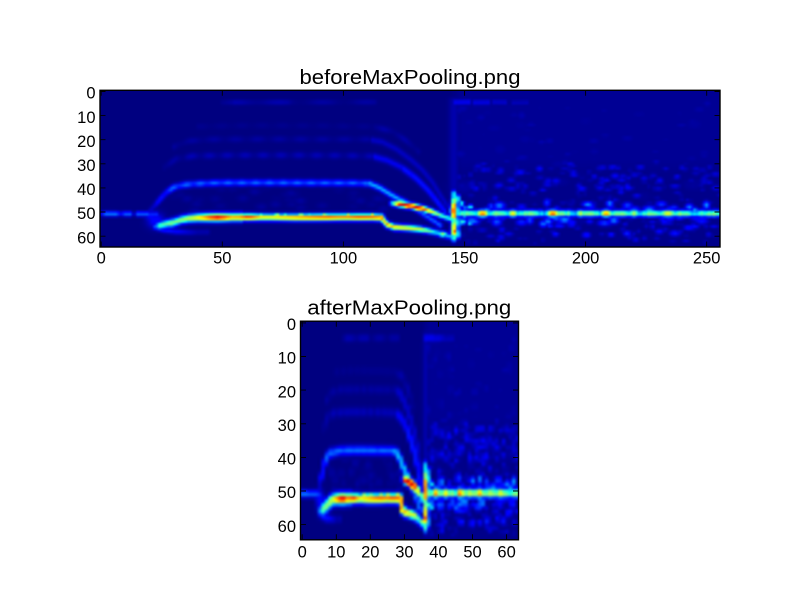 The height and width of the screenshot is (600, 800). What do you see at coordinates (344, 259) in the screenshot?
I see `svg-text: 100` at bounding box center [344, 259].